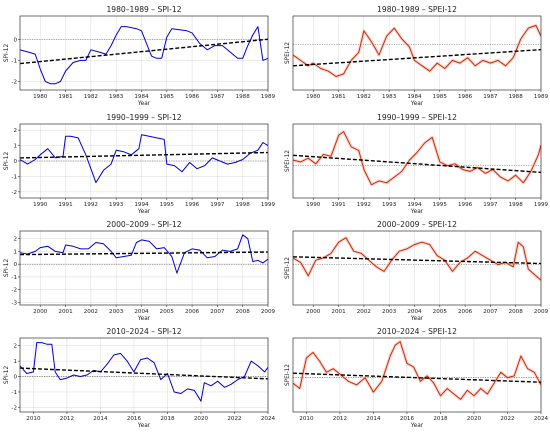  I want to click on panel-title: 2000–2009 – SPI-12, so click(143, 224).